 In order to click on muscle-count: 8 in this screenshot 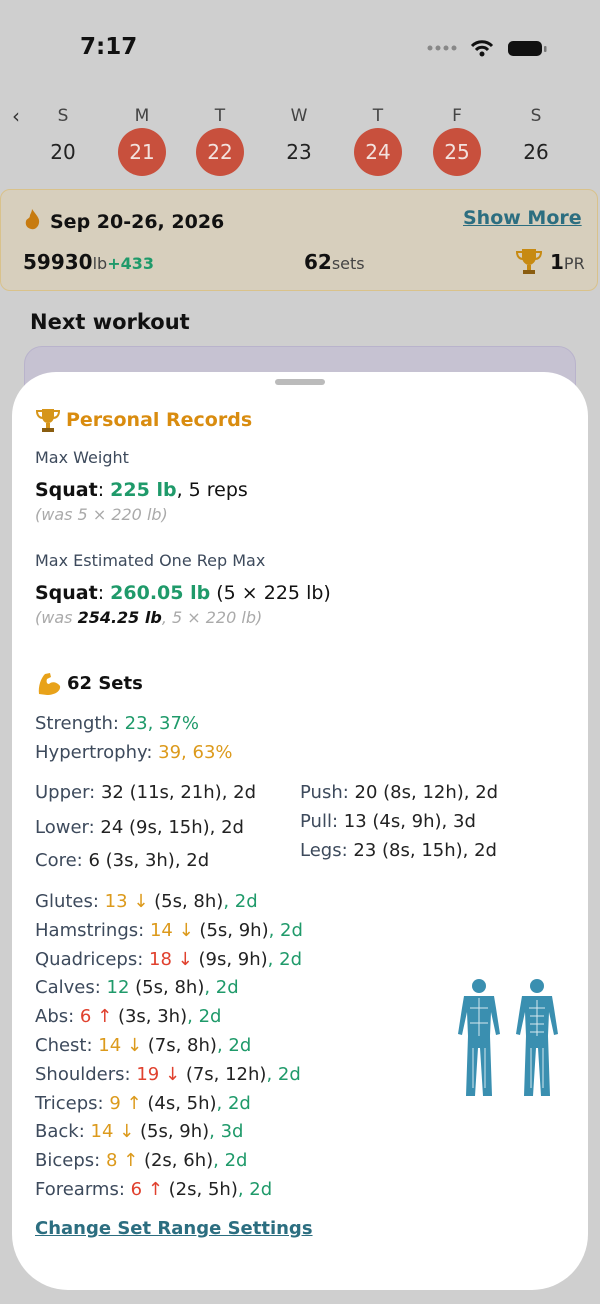, I will do `click(111, 1161)`.